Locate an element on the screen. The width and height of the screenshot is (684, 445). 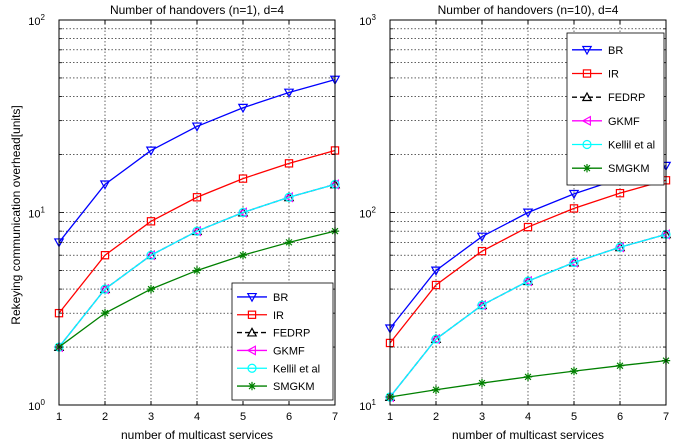
y-tick-label: 10³ is located at coordinates (367, 20).